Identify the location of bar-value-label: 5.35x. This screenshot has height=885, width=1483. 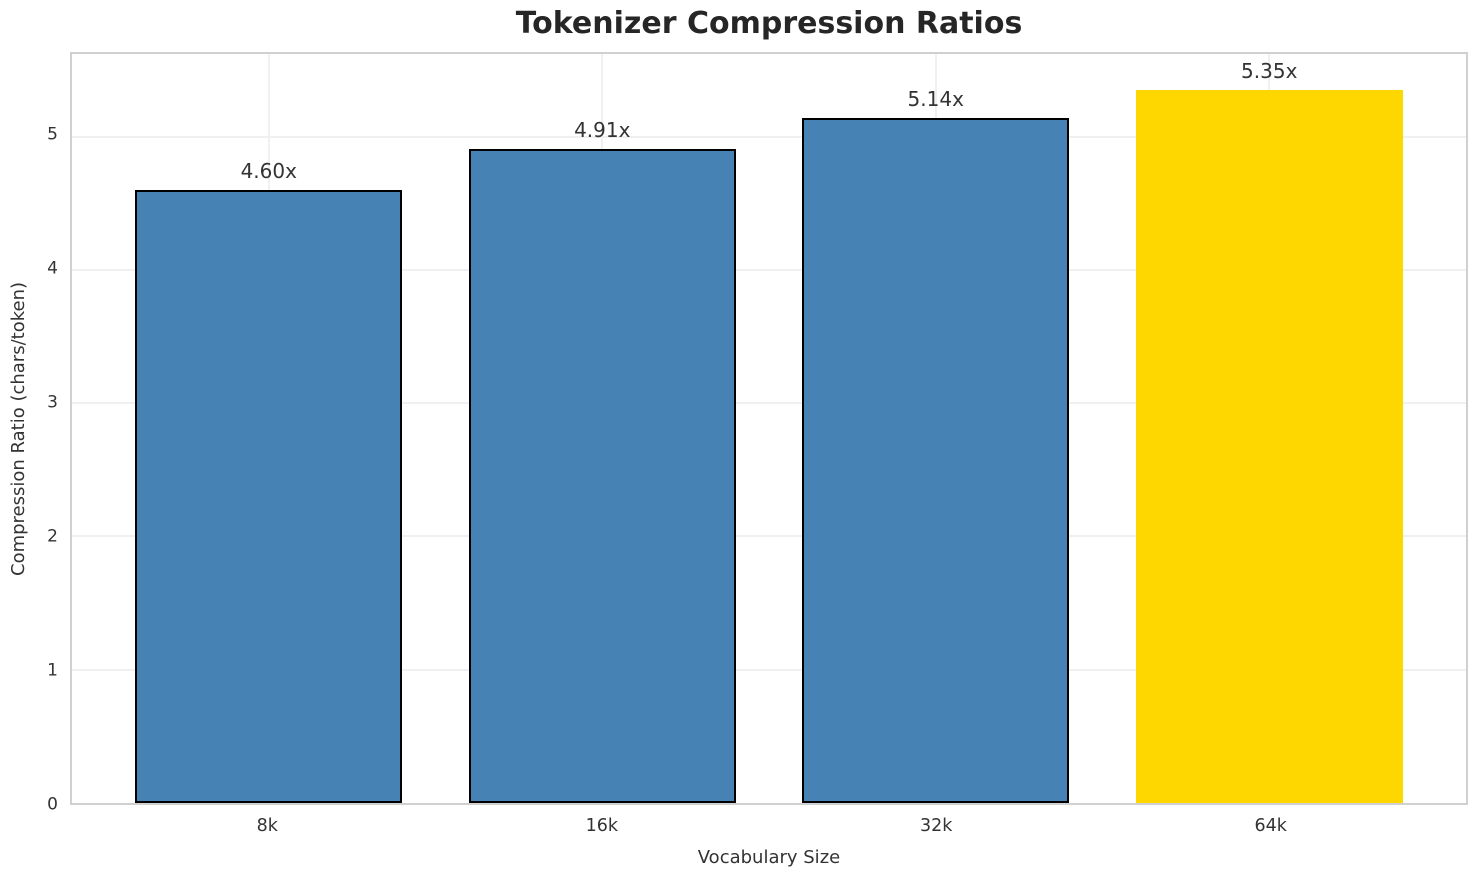
(1269, 70).